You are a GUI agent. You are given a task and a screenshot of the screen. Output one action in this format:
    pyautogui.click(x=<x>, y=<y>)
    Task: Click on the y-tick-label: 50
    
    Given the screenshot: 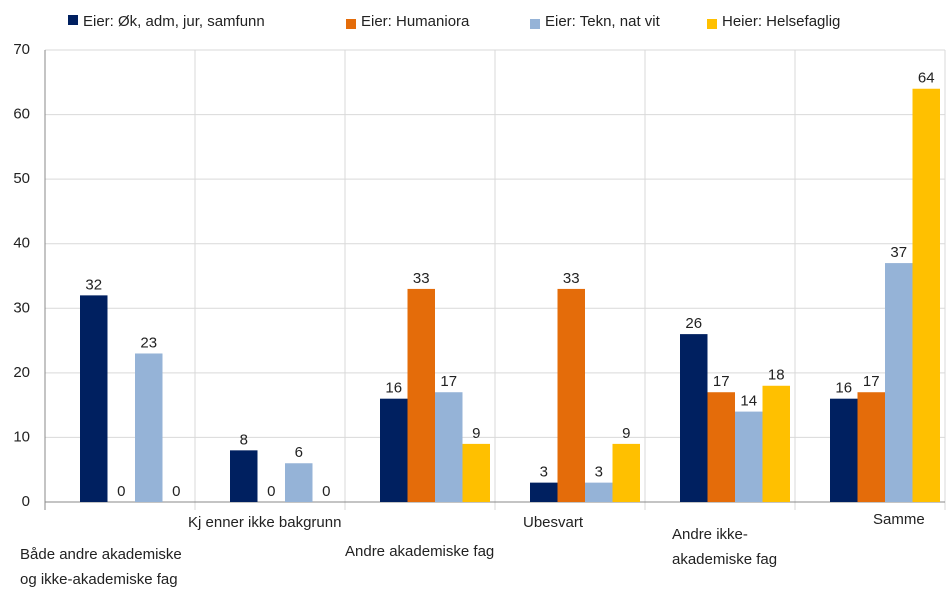 What is the action you would take?
    pyautogui.click(x=21, y=178)
    